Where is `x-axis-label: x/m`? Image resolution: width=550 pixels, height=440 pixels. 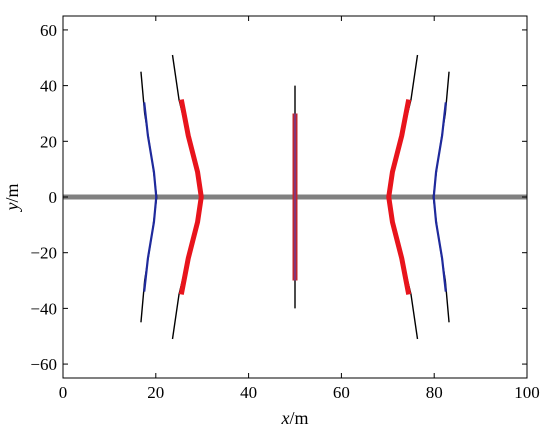 x-axis-label: x/m is located at coordinates (294, 418).